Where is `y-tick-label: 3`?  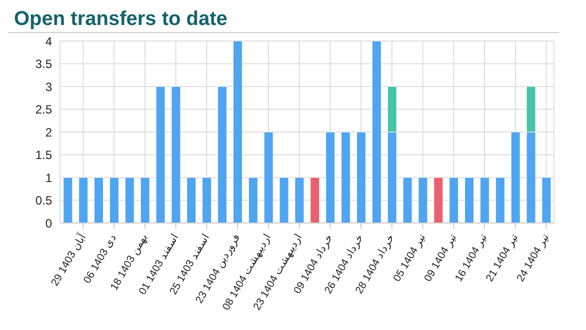
y-tick-label: 3 is located at coordinates (48, 87).